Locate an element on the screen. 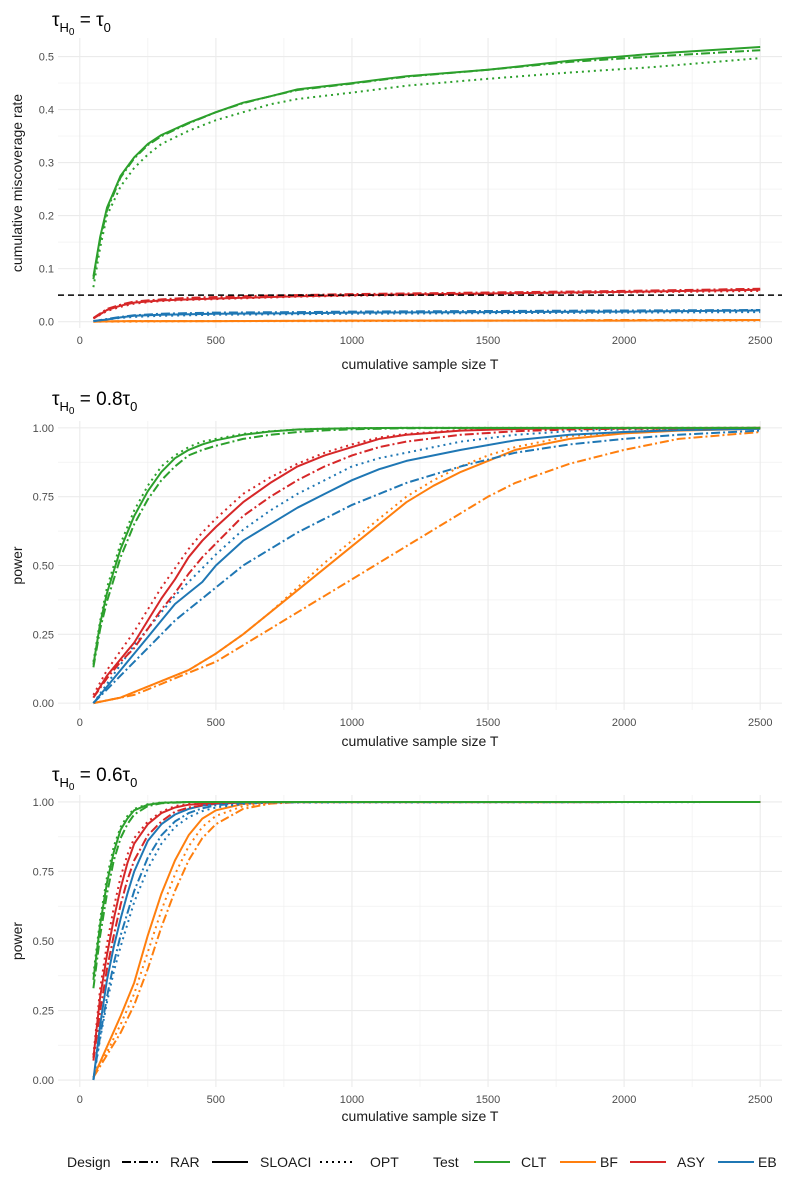 This screenshot has width=797, height=1197. legend-label-eb: EB is located at coordinates (767, 1162).